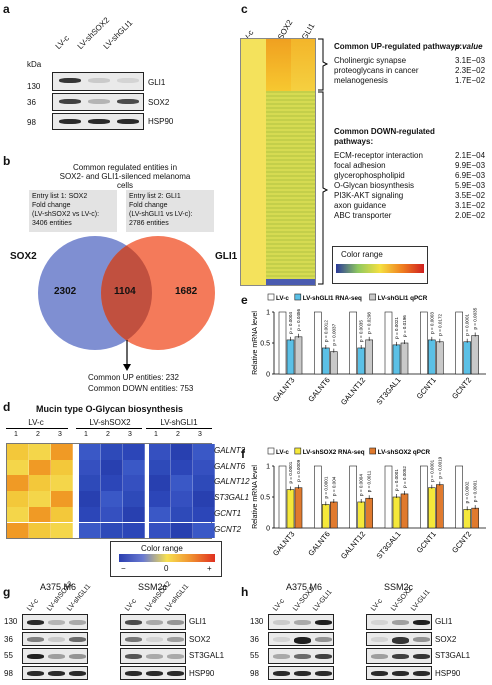 The image size is (492, 685). Describe the element at coordinates (453, 655) in the screenshot. I see `protein-label: ST3GAL1` at that location.